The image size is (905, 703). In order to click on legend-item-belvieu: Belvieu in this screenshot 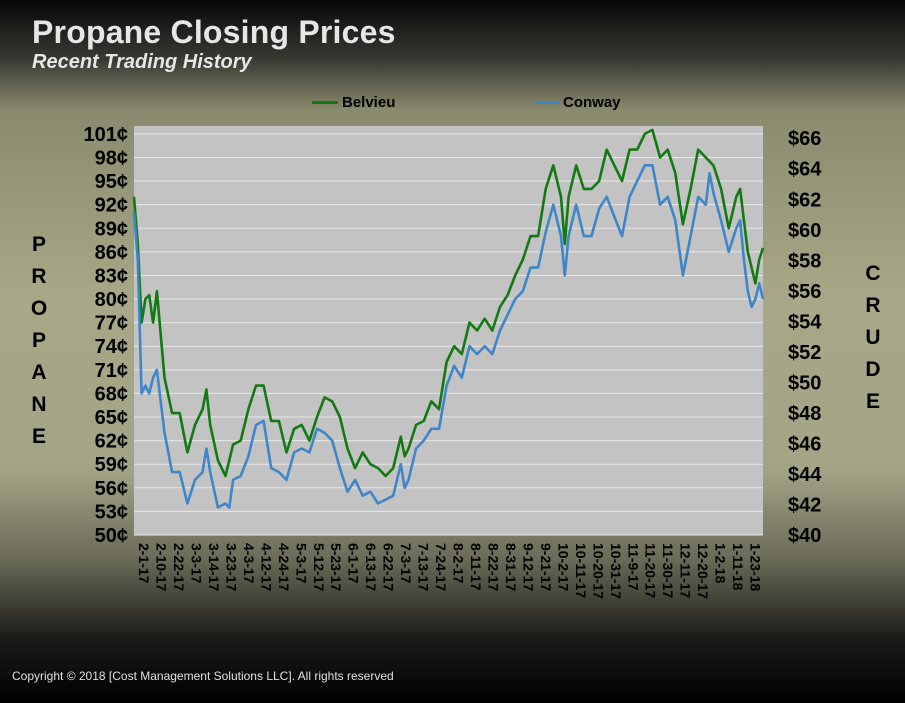, I will do `click(353, 102)`.